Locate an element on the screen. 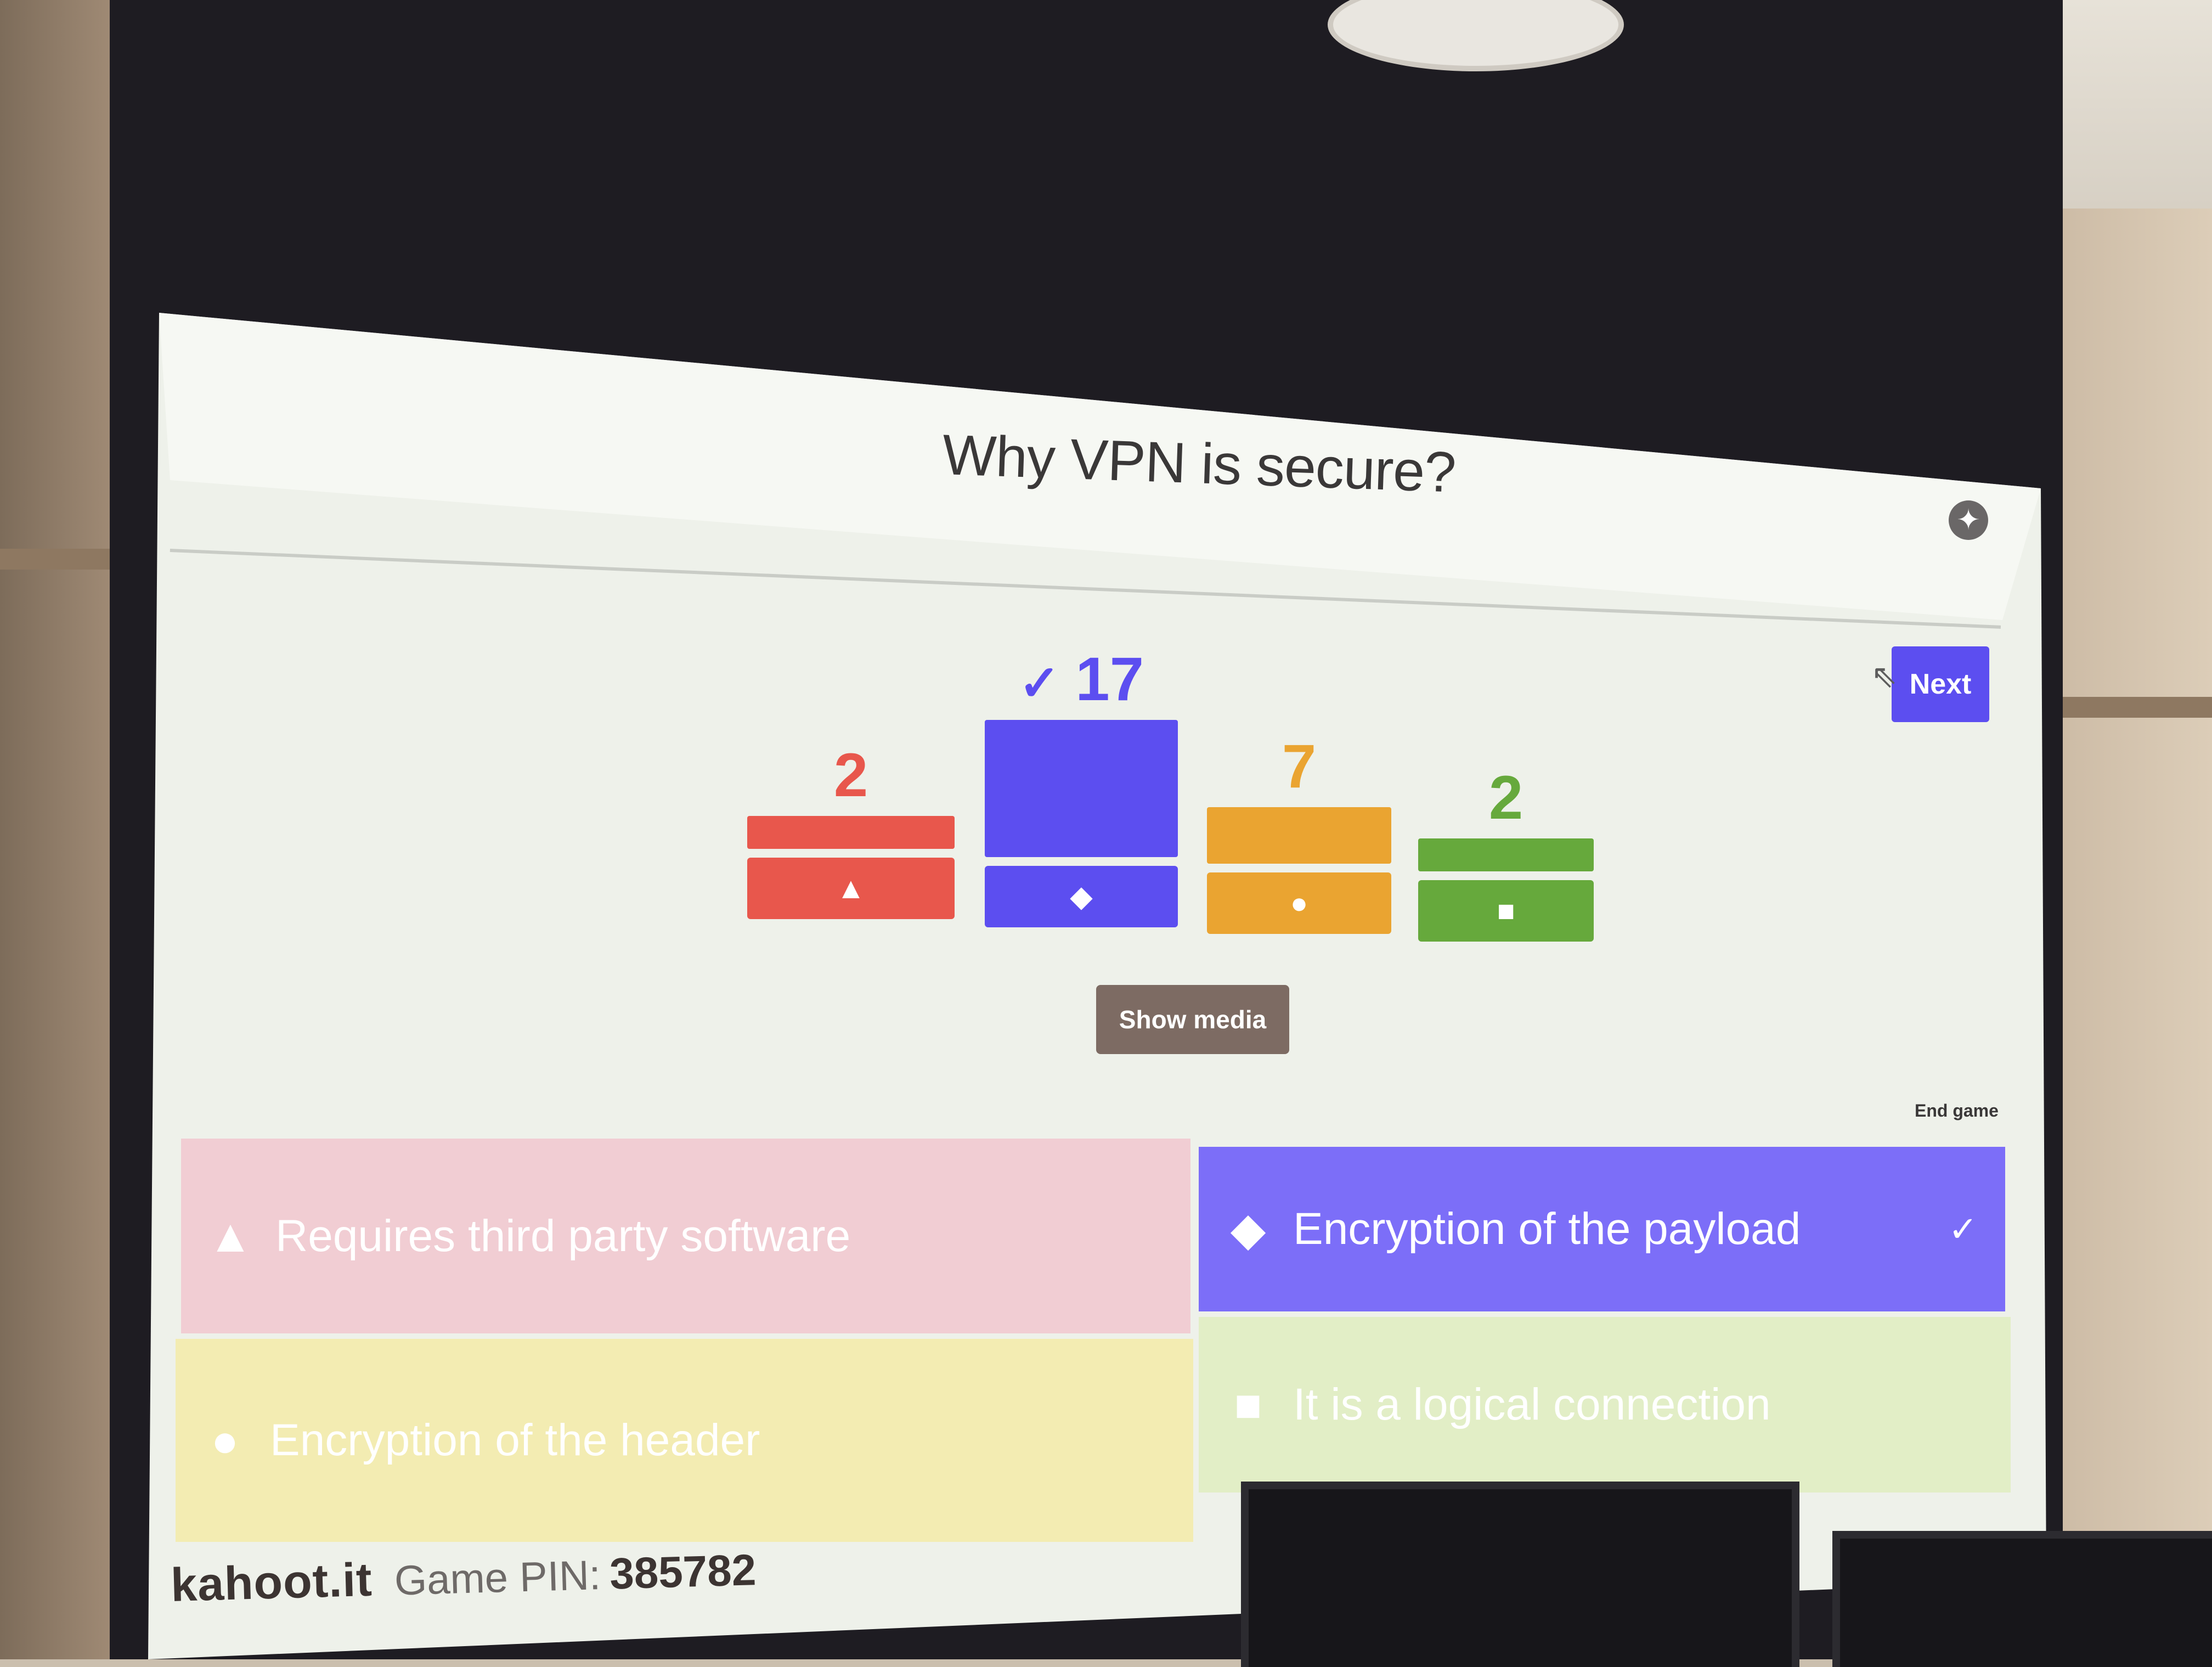 This screenshot has height=1667, width=2212. answer-tile: ■ It is a logical connection is located at coordinates (1605, 1405).